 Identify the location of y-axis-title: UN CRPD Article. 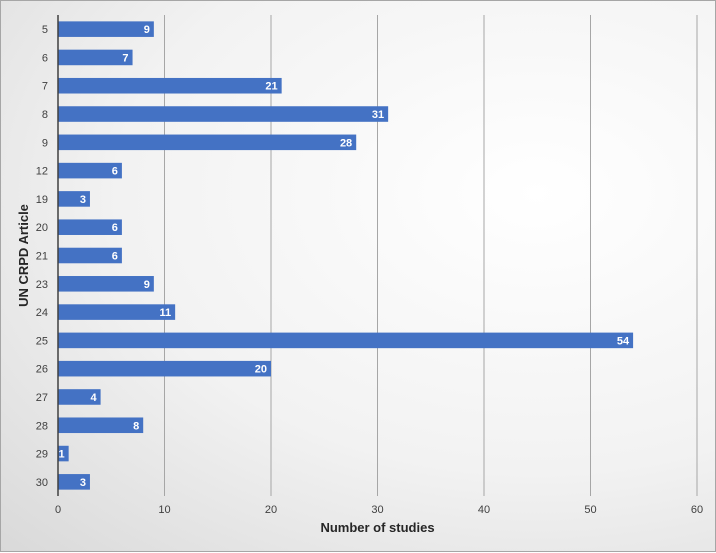
(23, 255).